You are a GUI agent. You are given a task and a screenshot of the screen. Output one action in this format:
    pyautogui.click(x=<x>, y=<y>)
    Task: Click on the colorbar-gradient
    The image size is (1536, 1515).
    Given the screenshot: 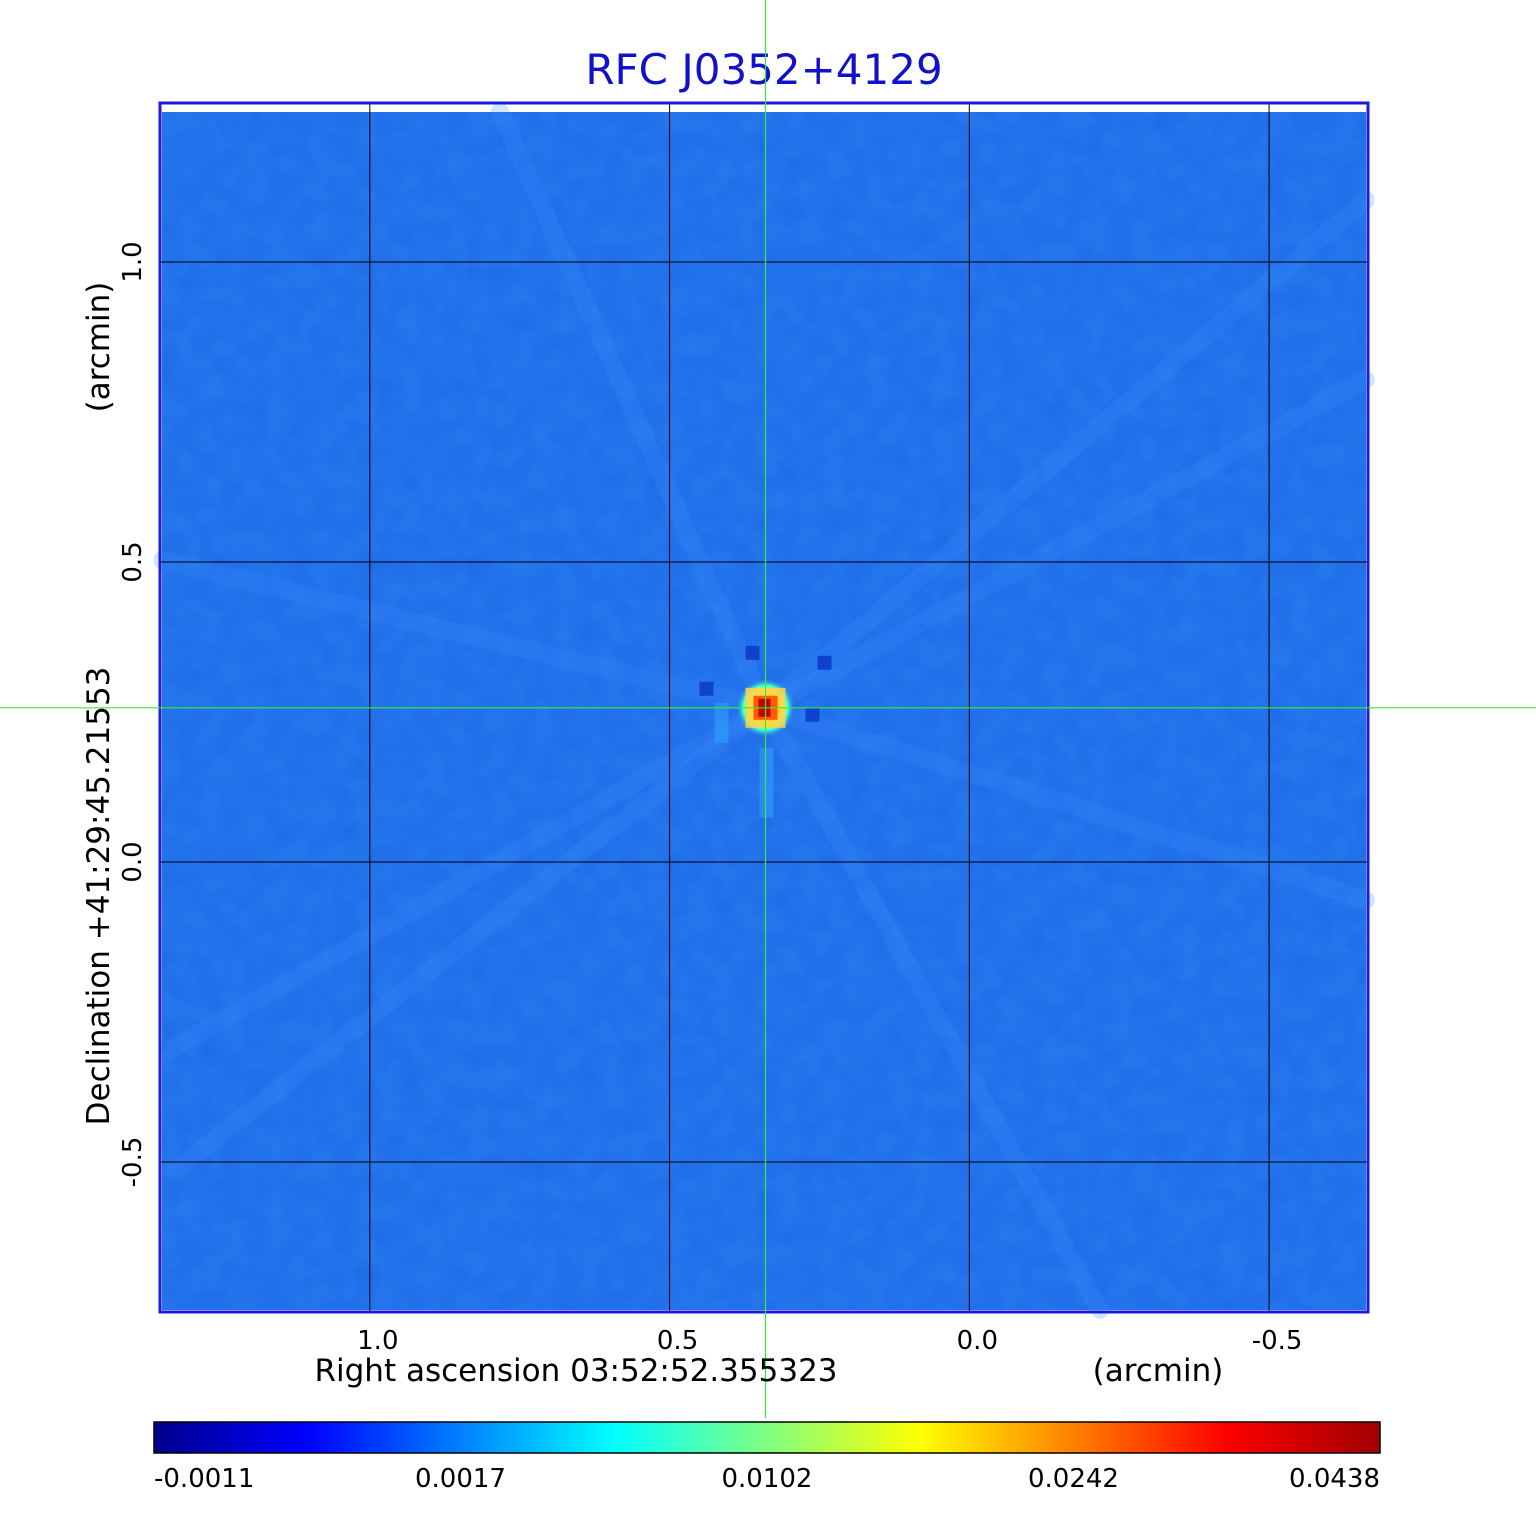 What is the action you would take?
    pyautogui.click(x=767, y=1437)
    